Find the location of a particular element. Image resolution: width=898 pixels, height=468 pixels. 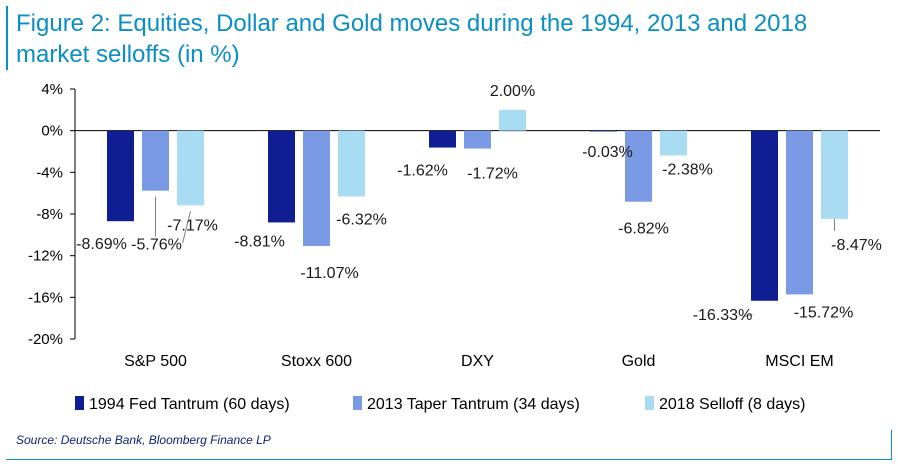

y-tick-label: -20% is located at coordinates (45, 339).